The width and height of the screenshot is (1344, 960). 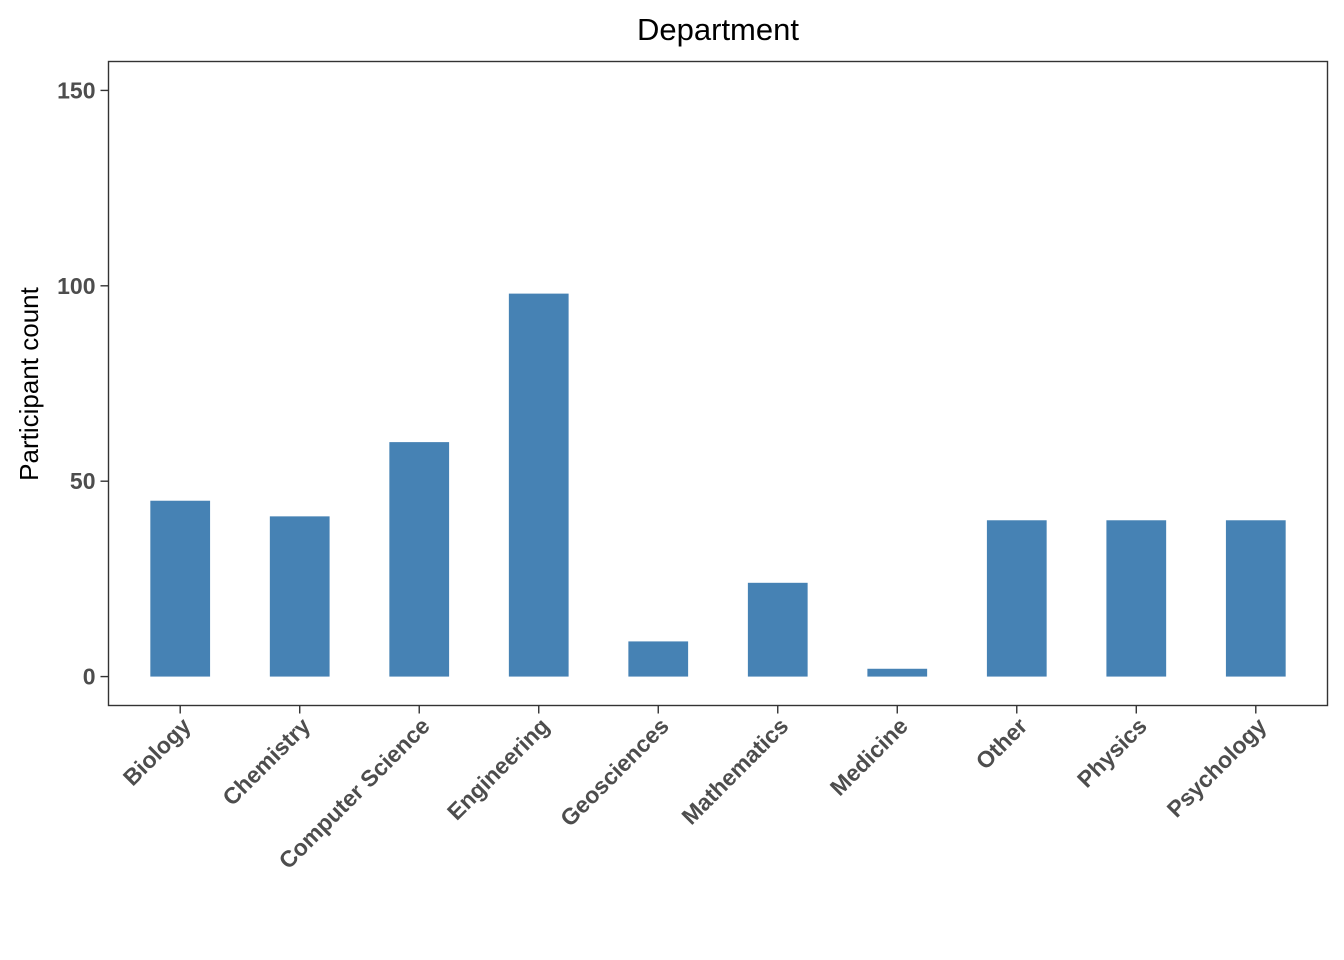 What do you see at coordinates (83, 481) in the screenshot?
I see `y-tick-label: 50` at bounding box center [83, 481].